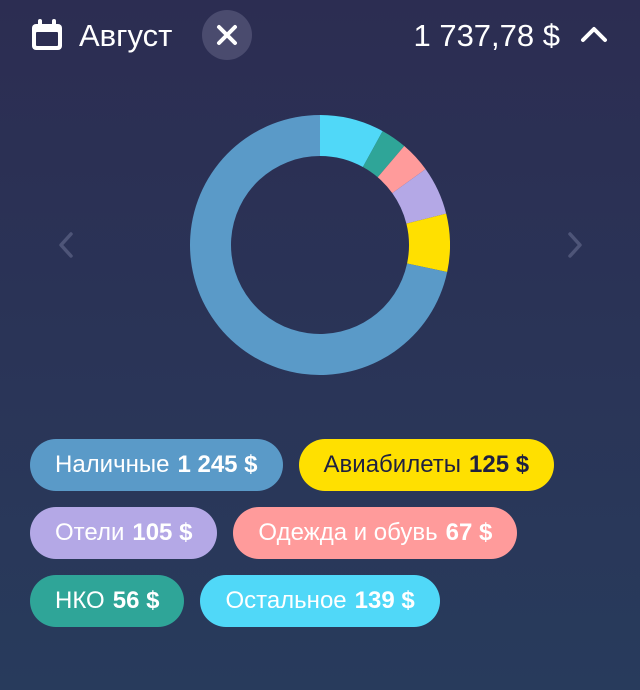  I want to click on legend-label: Авиабилеты, so click(392, 464).